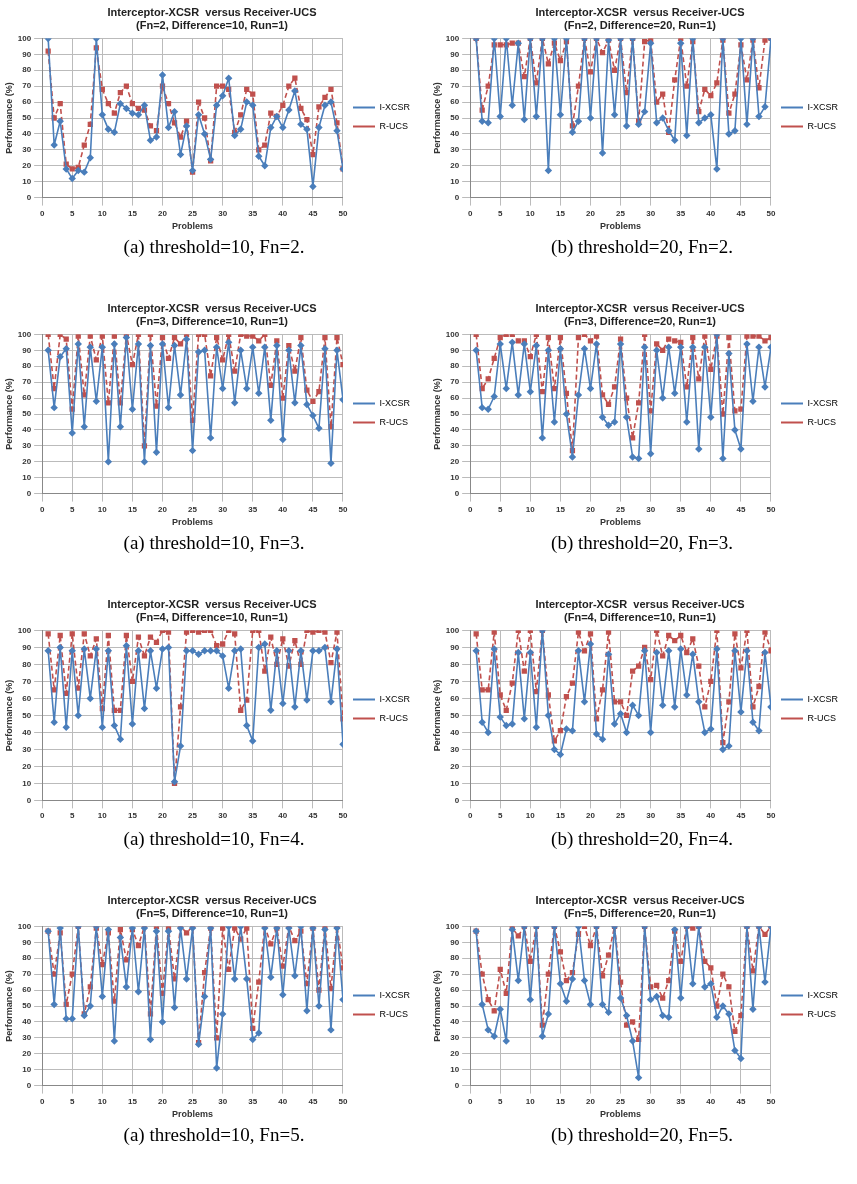 The width and height of the screenshot is (857, 1184). Describe the element at coordinates (193, 509) in the screenshot. I see `x-tick-label: 25` at that location.